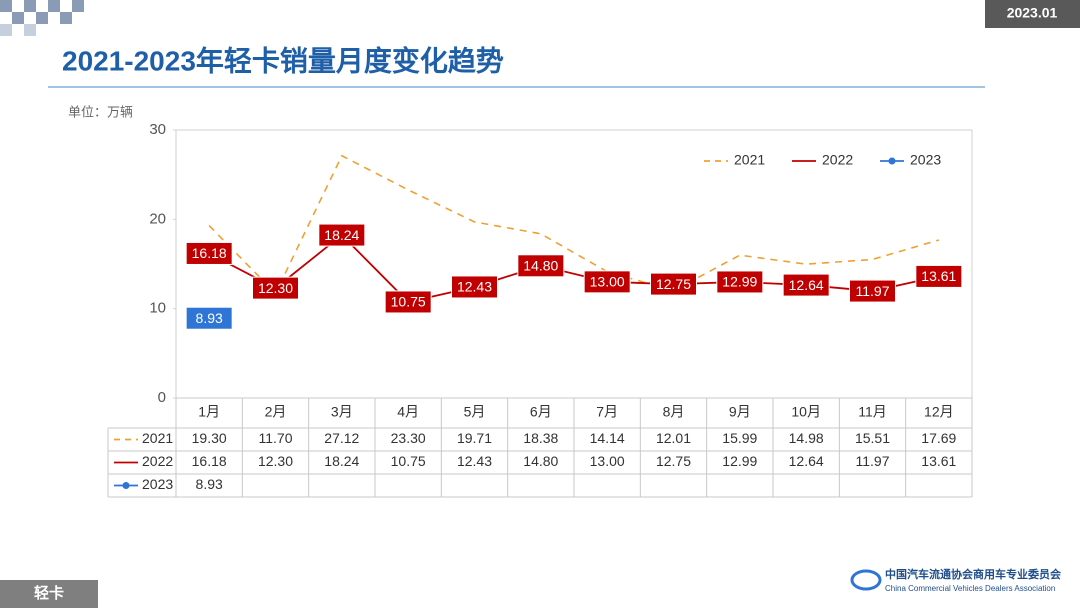 This screenshot has width=1080, height=608. Describe the element at coordinates (541, 412) in the screenshot. I see `x-tick-label: 6月` at that location.